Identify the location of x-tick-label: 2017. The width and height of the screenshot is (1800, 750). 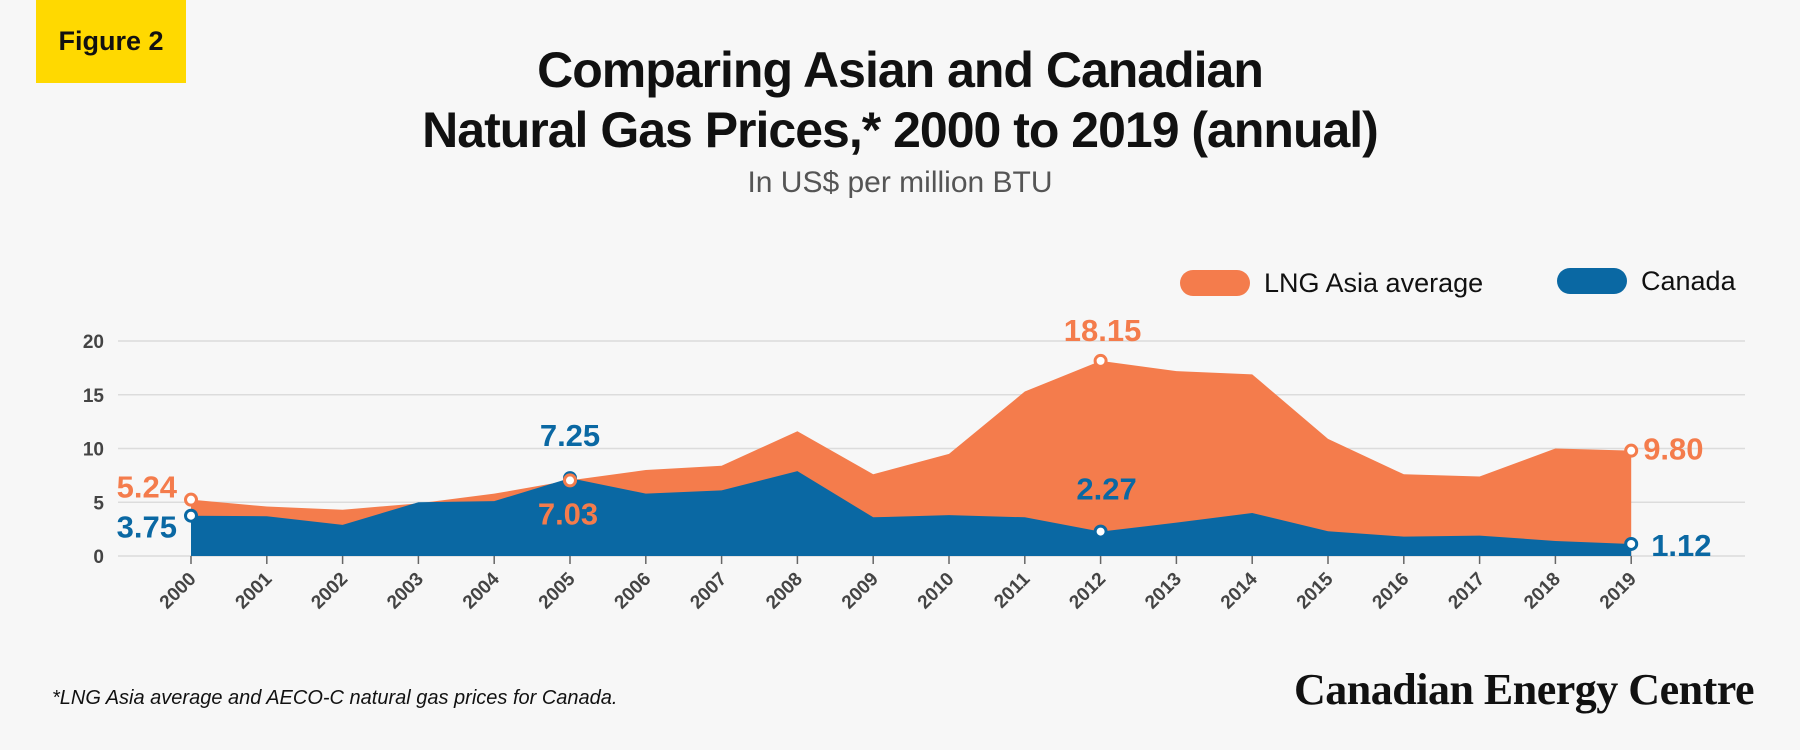
(1466, 591).